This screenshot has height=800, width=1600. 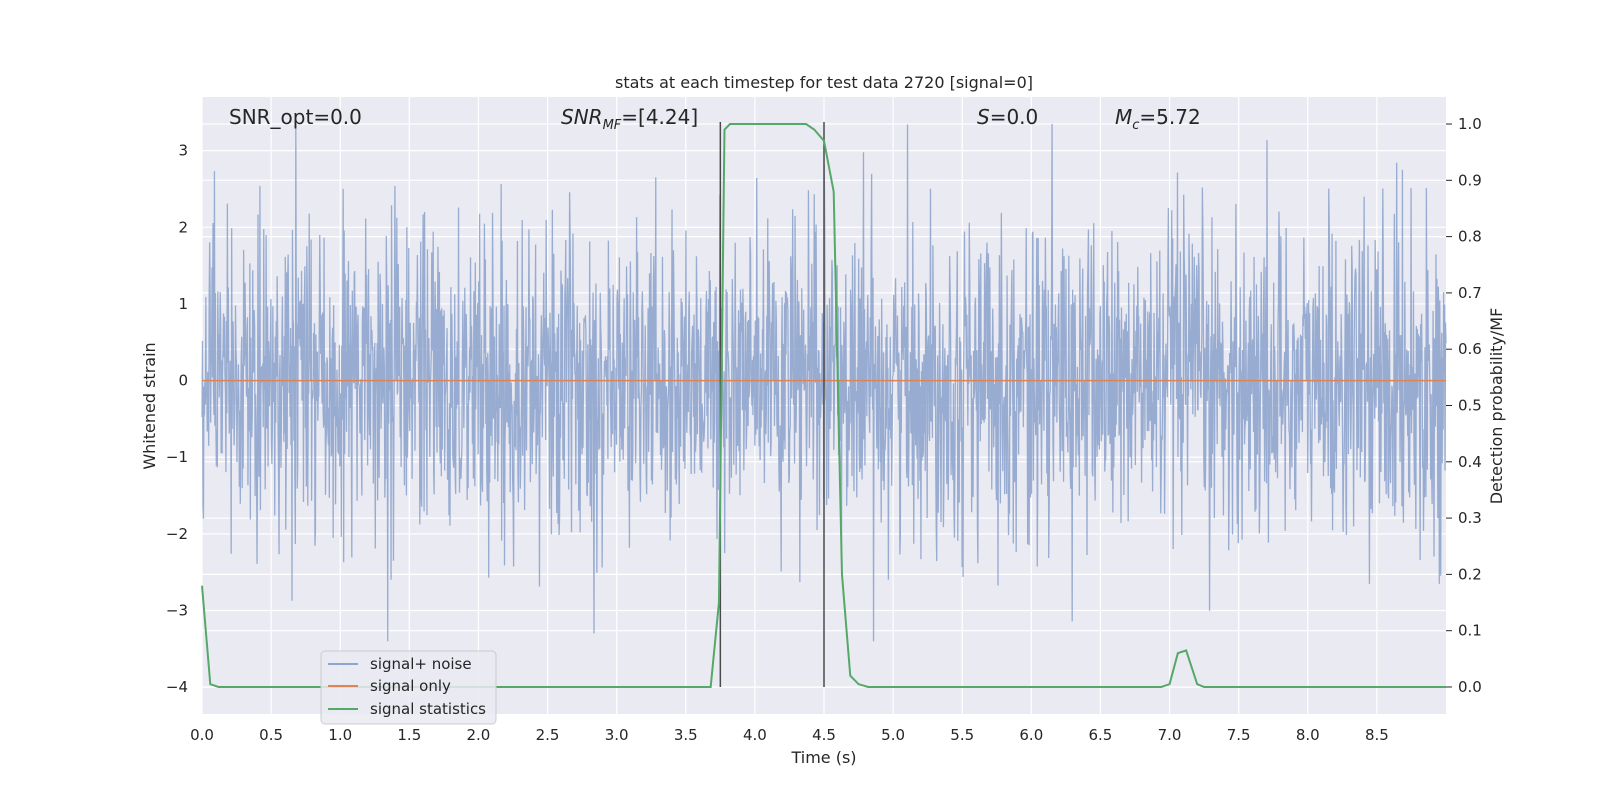 What do you see at coordinates (271, 735) in the screenshot?
I see `x-tick-label: 0.5` at bounding box center [271, 735].